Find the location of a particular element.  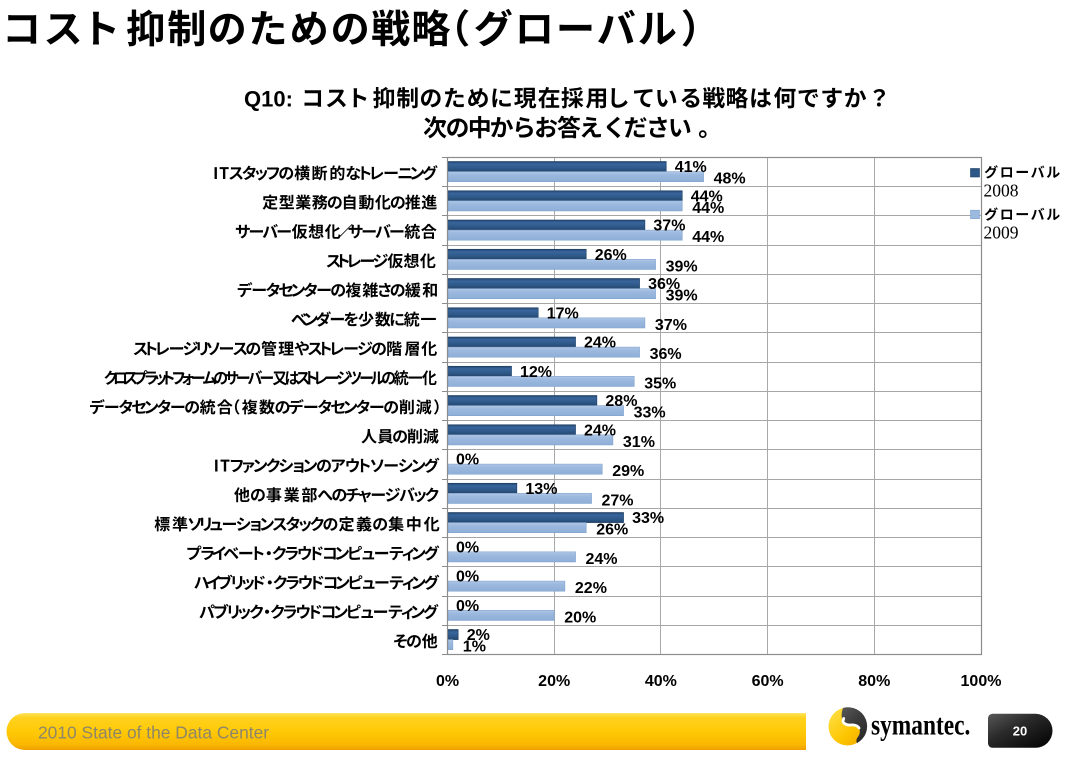

svg-text: 13% is located at coordinates (541, 489).